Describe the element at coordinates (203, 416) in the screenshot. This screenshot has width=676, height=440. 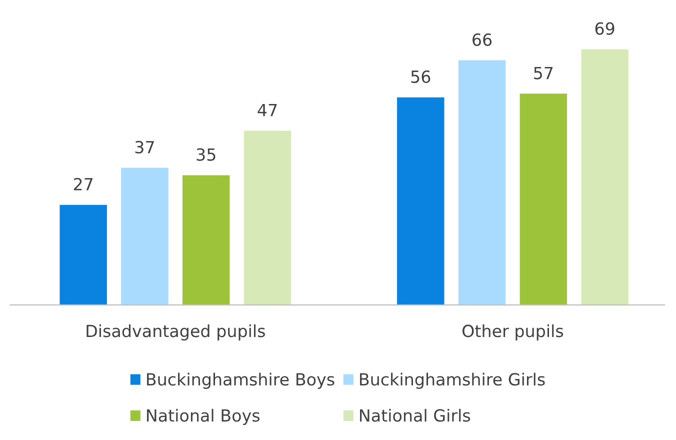
I see `legend-label: National Boys` at that location.